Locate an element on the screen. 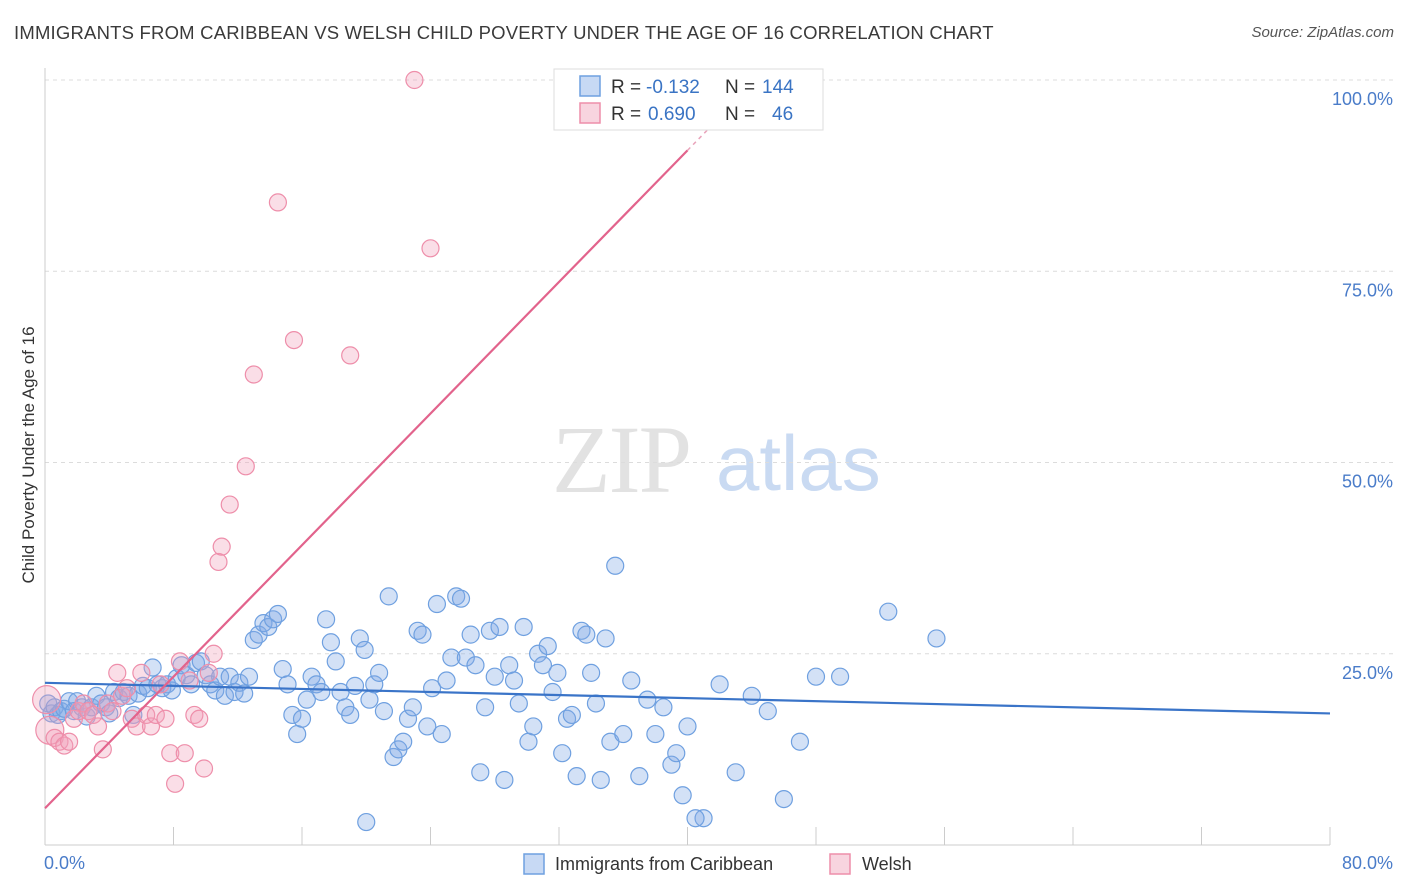  bottom-legend: Immigrants from Caribbean Welsh is located at coordinates (717, 864).